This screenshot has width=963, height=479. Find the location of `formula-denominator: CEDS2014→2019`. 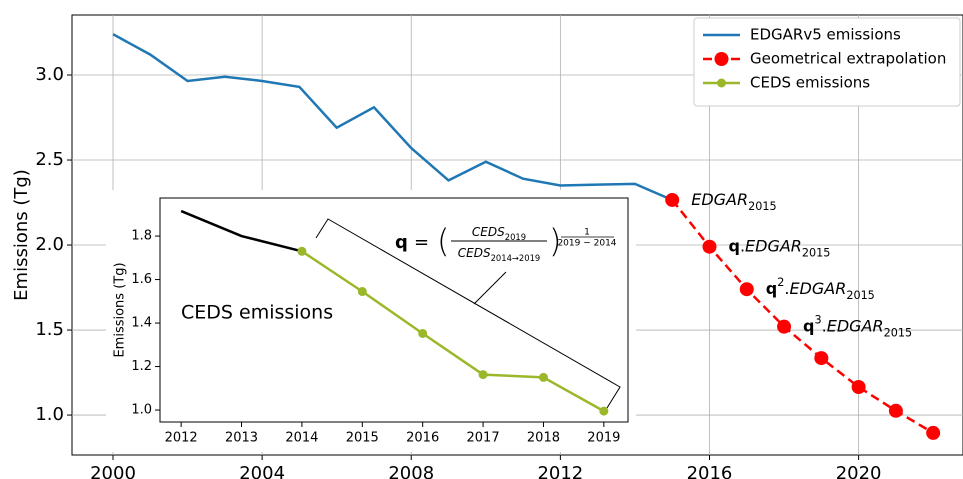

formula-denominator: CEDS2014→2019 is located at coordinates (499, 254).